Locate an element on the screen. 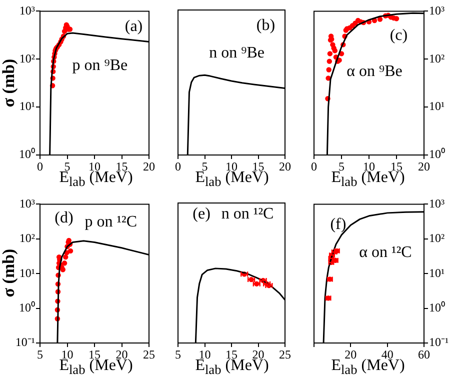 This screenshot has width=452, height=383. annotation: α on ⁹Be is located at coordinates (374, 71).